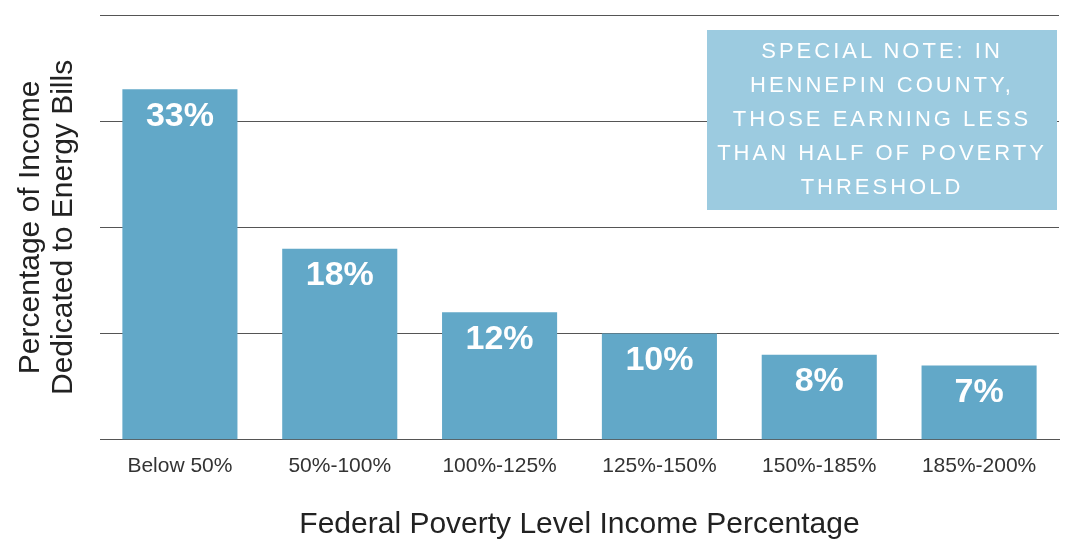  What do you see at coordinates (882, 119) in the screenshot?
I see `annotation: SPECIAL NOTE: IN HENNEPIN COUNTY, THOSE EARNING LESS THAN HALF OF POVERTY THRESHOLD` at bounding box center [882, 119].